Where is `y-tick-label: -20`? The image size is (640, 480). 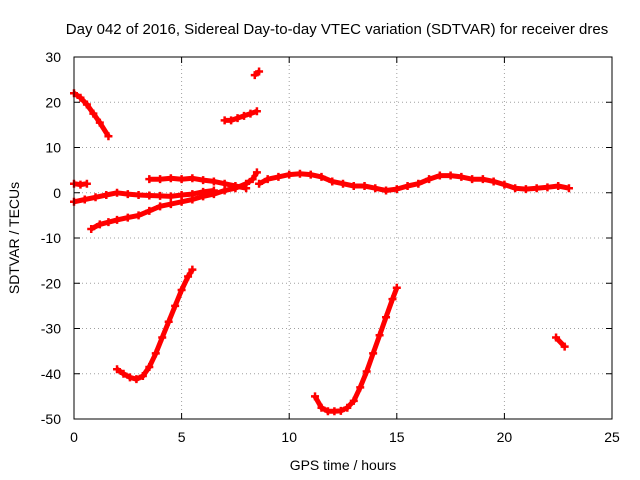
y-tick-label: -20 is located at coordinates (51, 283).